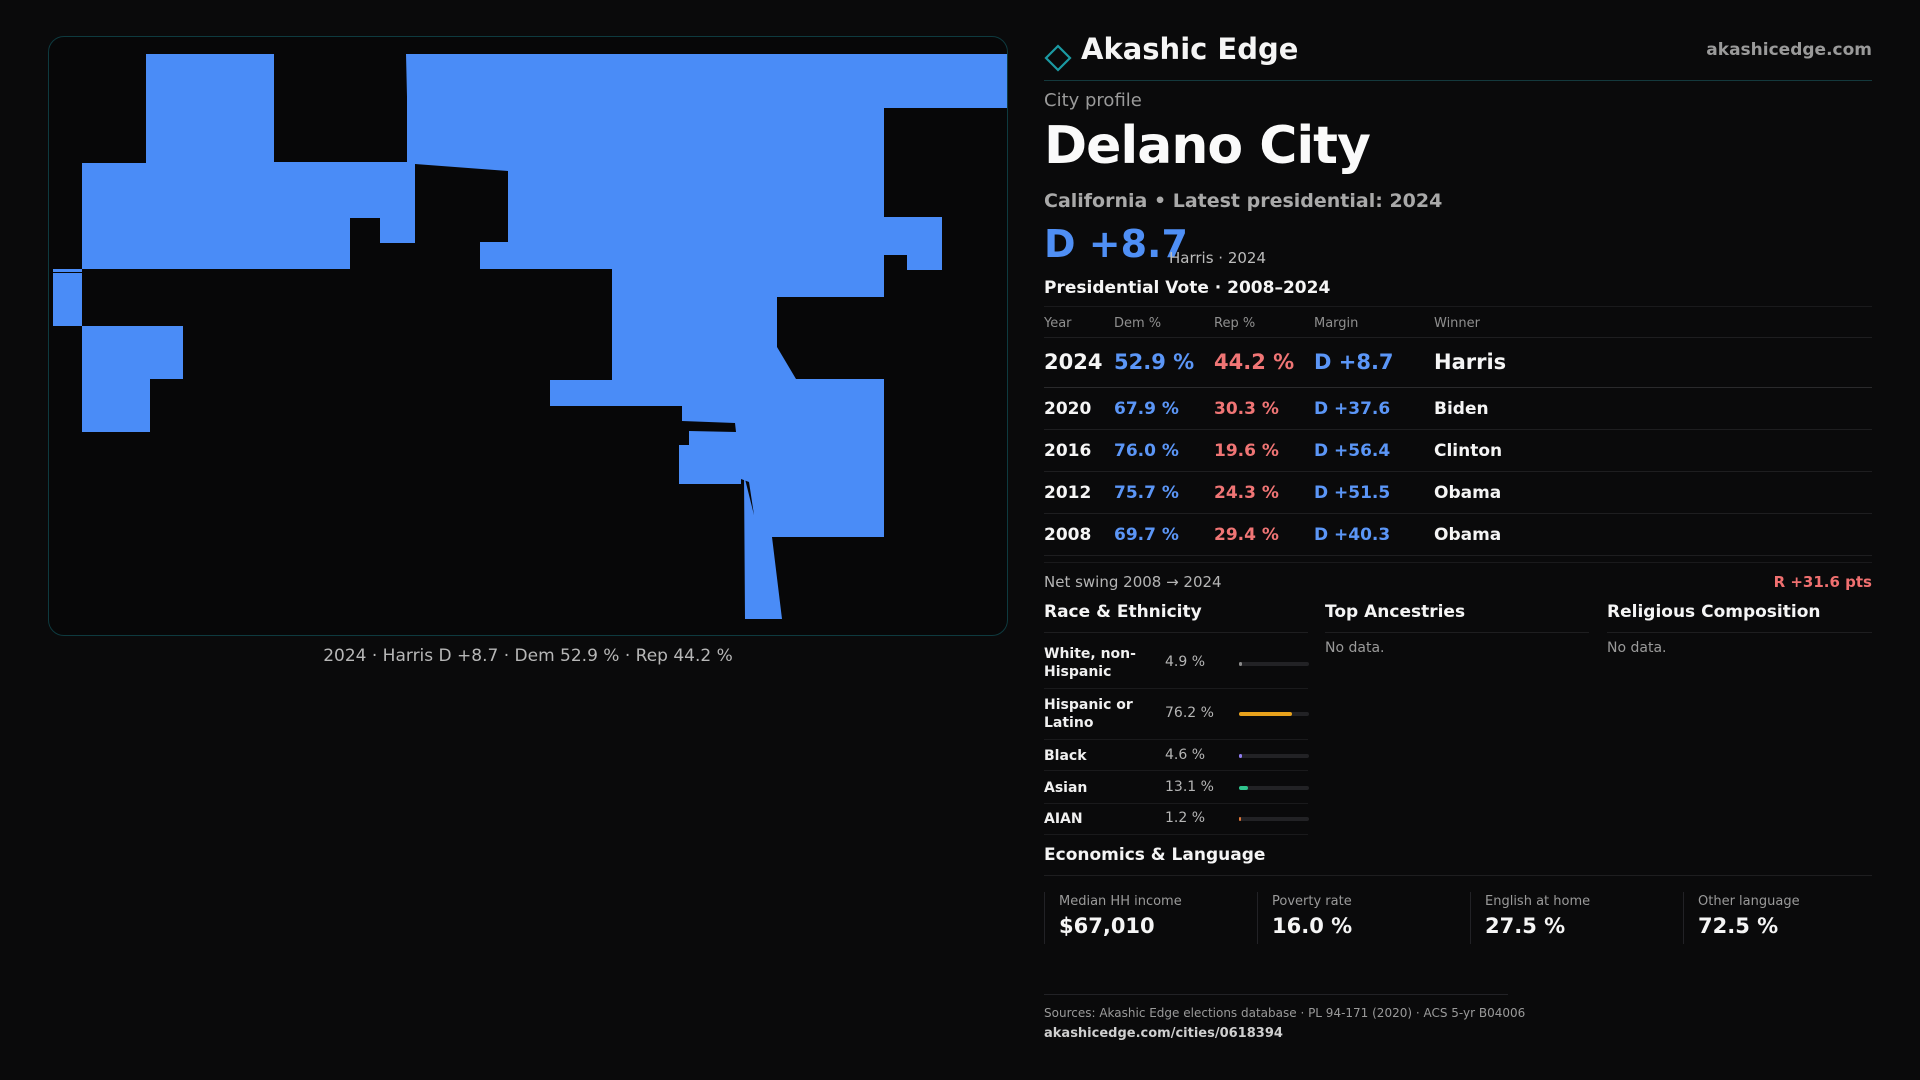 The image size is (1920, 1080). Describe the element at coordinates (1146, 535) in the screenshot. I see `cell-dem: 69.7 %` at that location.